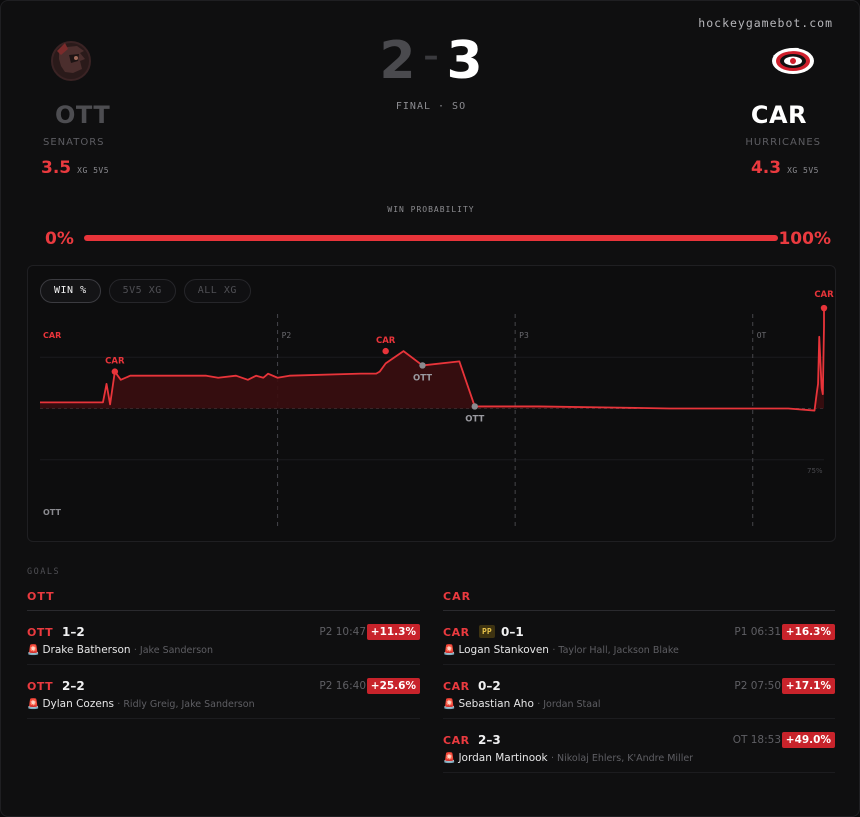 Image resolution: width=860 pixels, height=817 pixels. What do you see at coordinates (186, 704) in the screenshot?
I see `goal-assists: · Ridly Greig, Jake Sanderson` at bounding box center [186, 704].